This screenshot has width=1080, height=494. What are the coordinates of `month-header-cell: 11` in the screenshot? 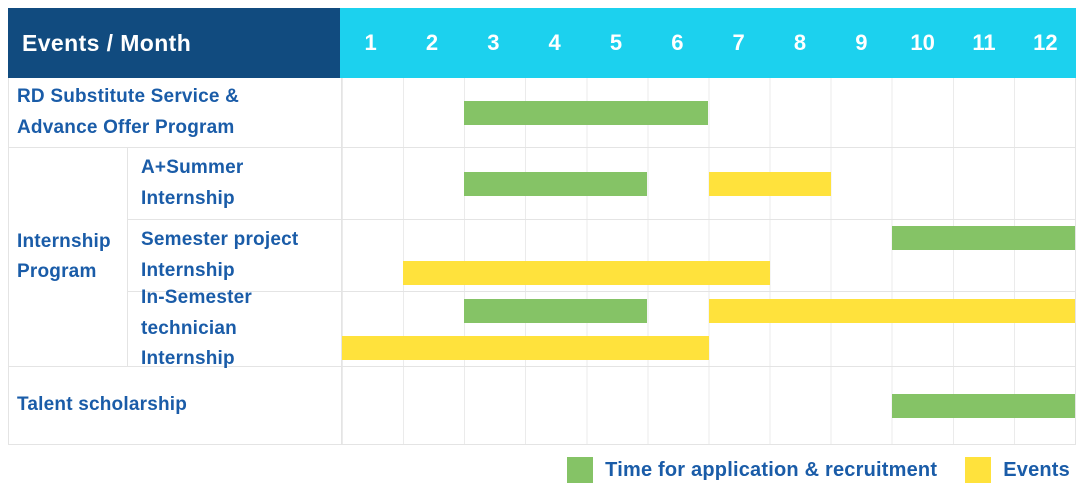 It's located at (984, 42).